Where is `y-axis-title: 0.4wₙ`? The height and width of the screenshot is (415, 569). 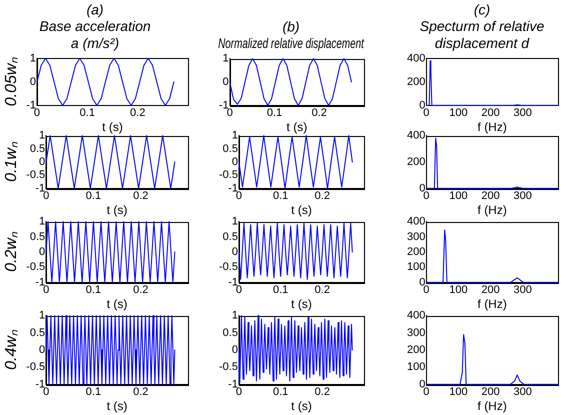
y-axis-title: 0.4wₙ is located at coordinates (11, 349).